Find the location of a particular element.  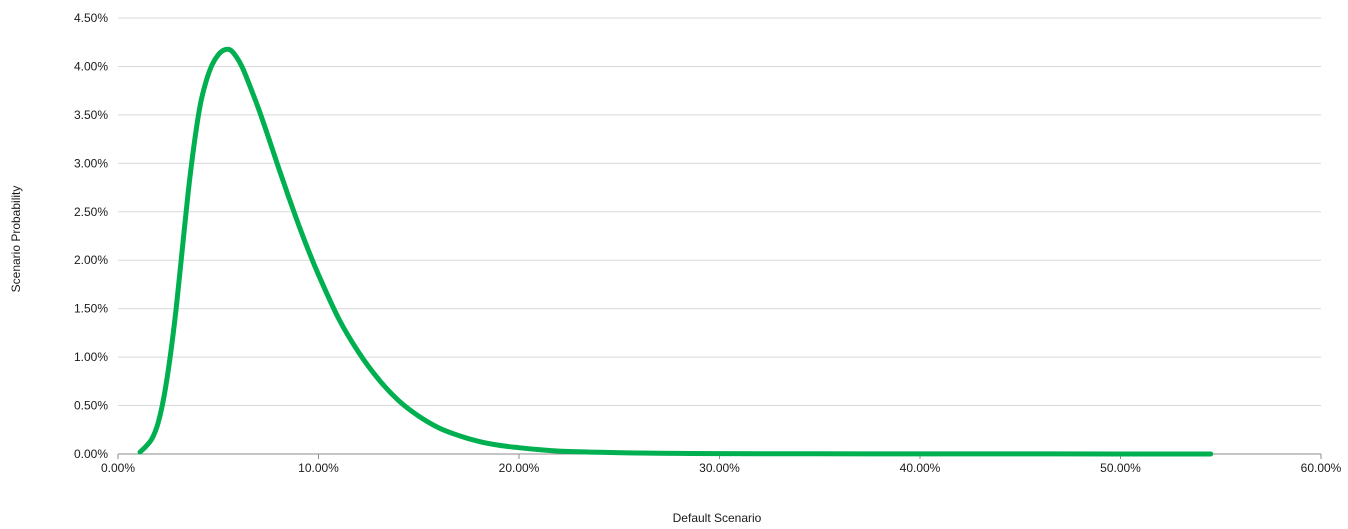

x-tick-label: 0.00% is located at coordinates (118, 468).